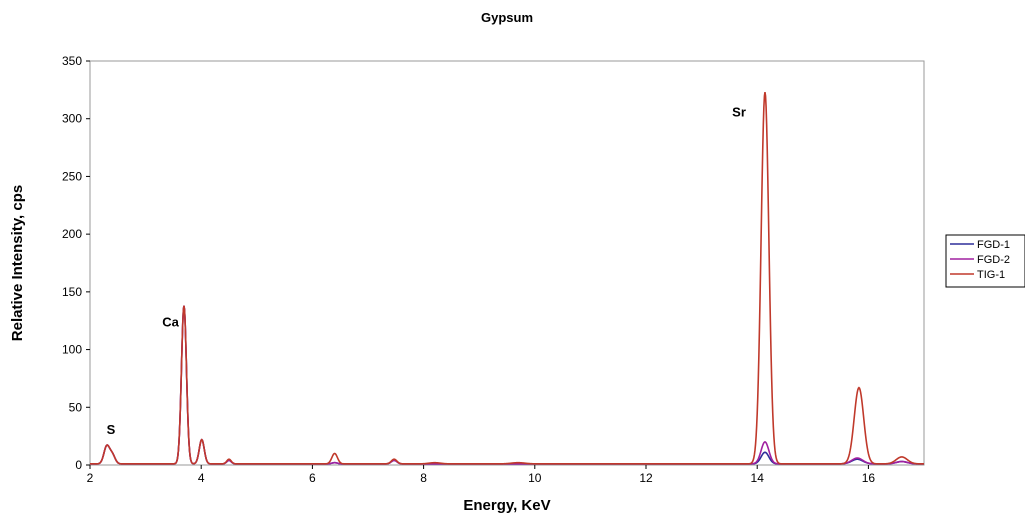 Image resolution: width=1025 pixels, height=514 pixels. What do you see at coordinates (646, 478) in the screenshot?
I see `x-tick-label: 12` at bounding box center [646, 478].